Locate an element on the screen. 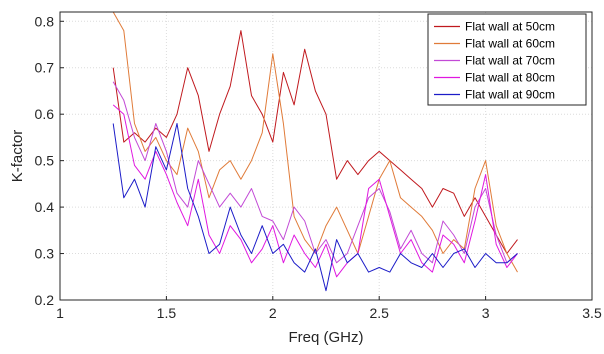 This screenshot has width=604, height=354. y-tick-label: 0.5 is located at coordinates (45, 161).